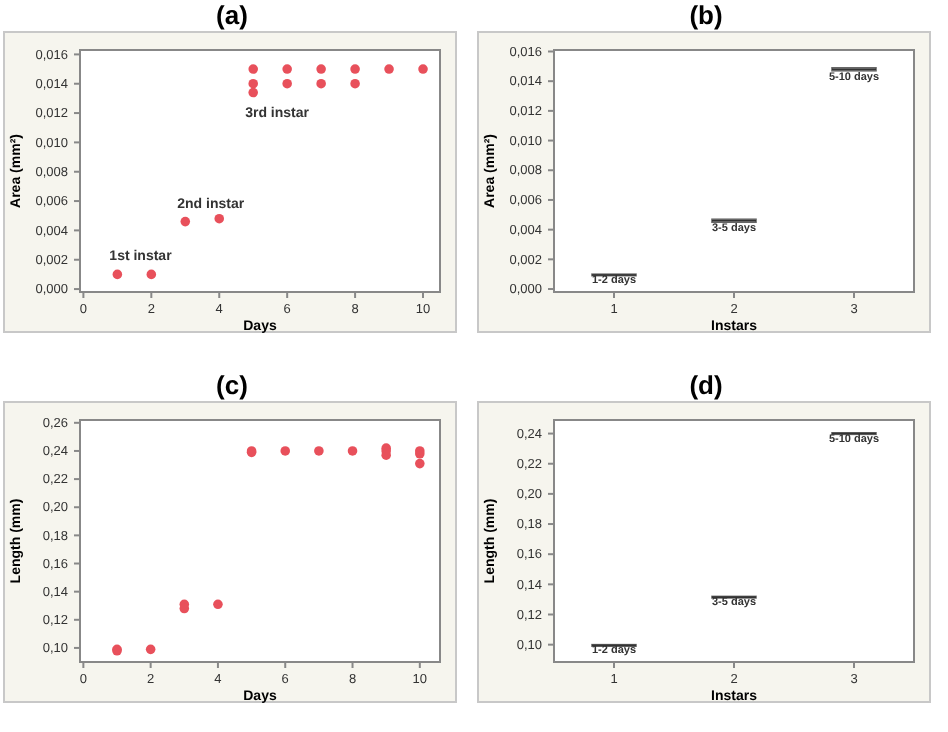 This screenshot has width=948, height=732. What do you see at coordinates (232, 385) in the screenshot?
I see `chart-title: (c)` at bounding box center [232, 385].